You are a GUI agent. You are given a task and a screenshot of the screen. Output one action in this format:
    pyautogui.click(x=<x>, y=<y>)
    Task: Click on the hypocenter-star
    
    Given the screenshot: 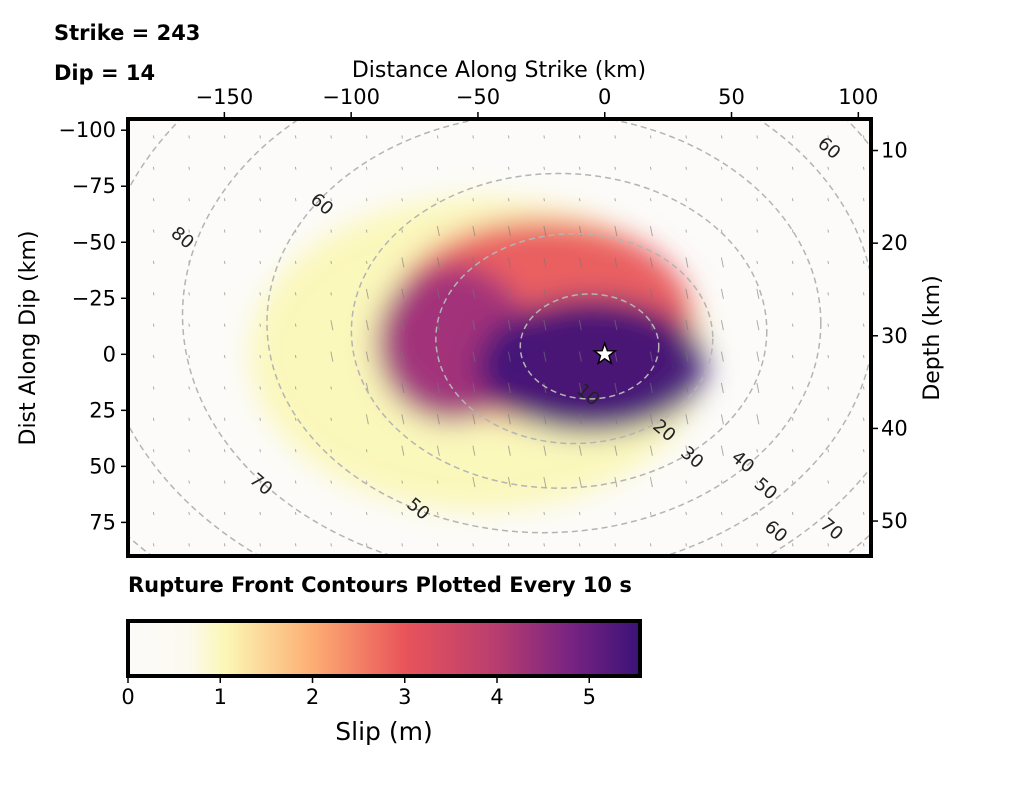 What is the action you would take?
    pyautogui.click(x=605, y=353)
    